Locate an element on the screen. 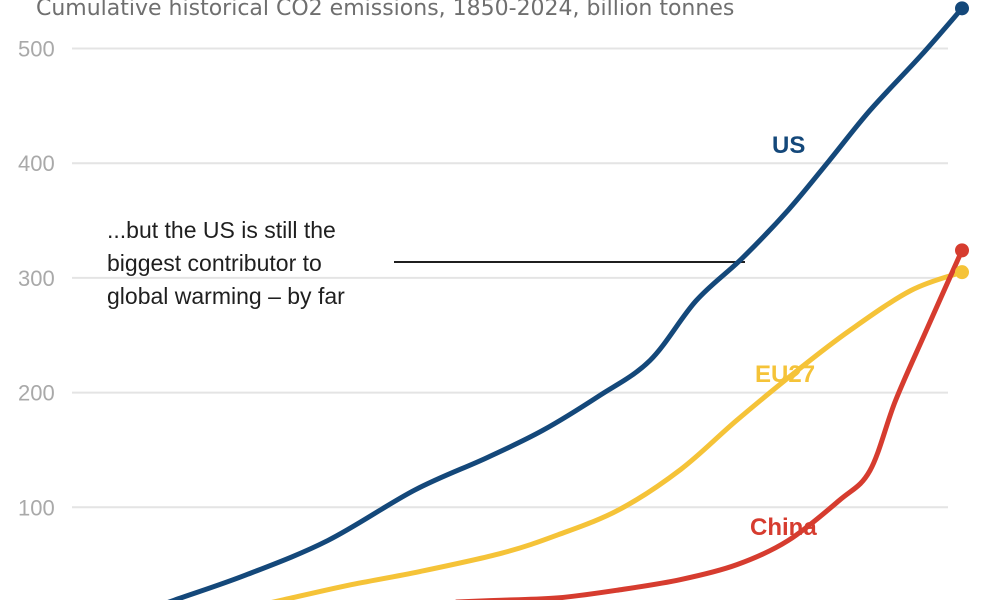  y-tick-label-500: 500 is located at coordinates (36, 49).